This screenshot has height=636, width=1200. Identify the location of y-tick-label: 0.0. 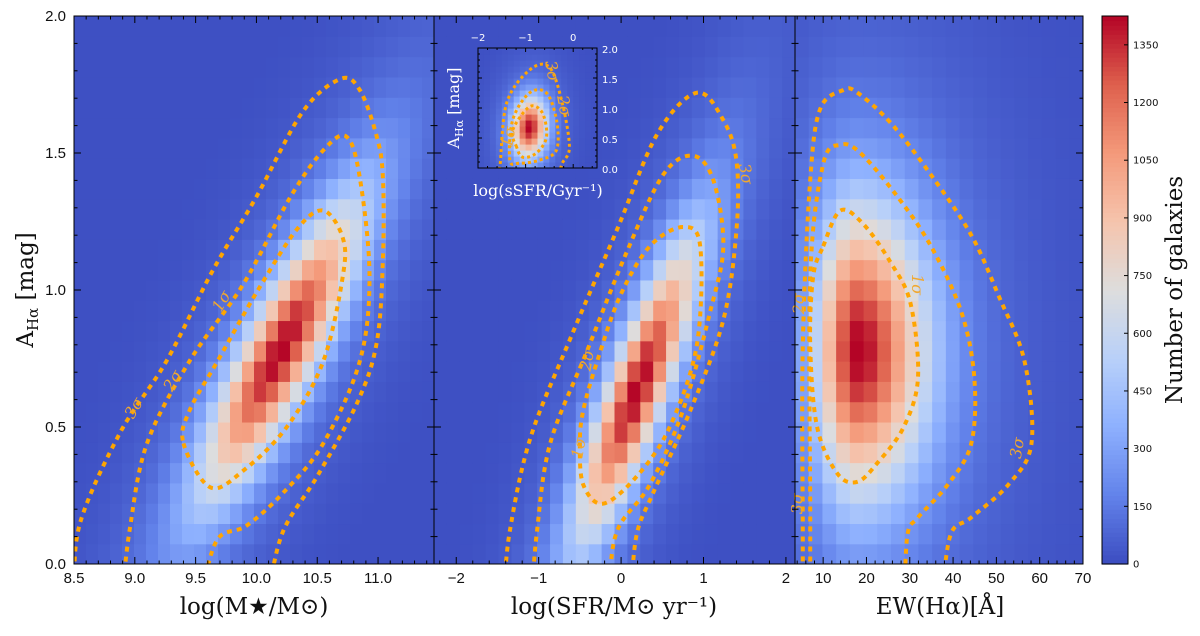
(55, 564).